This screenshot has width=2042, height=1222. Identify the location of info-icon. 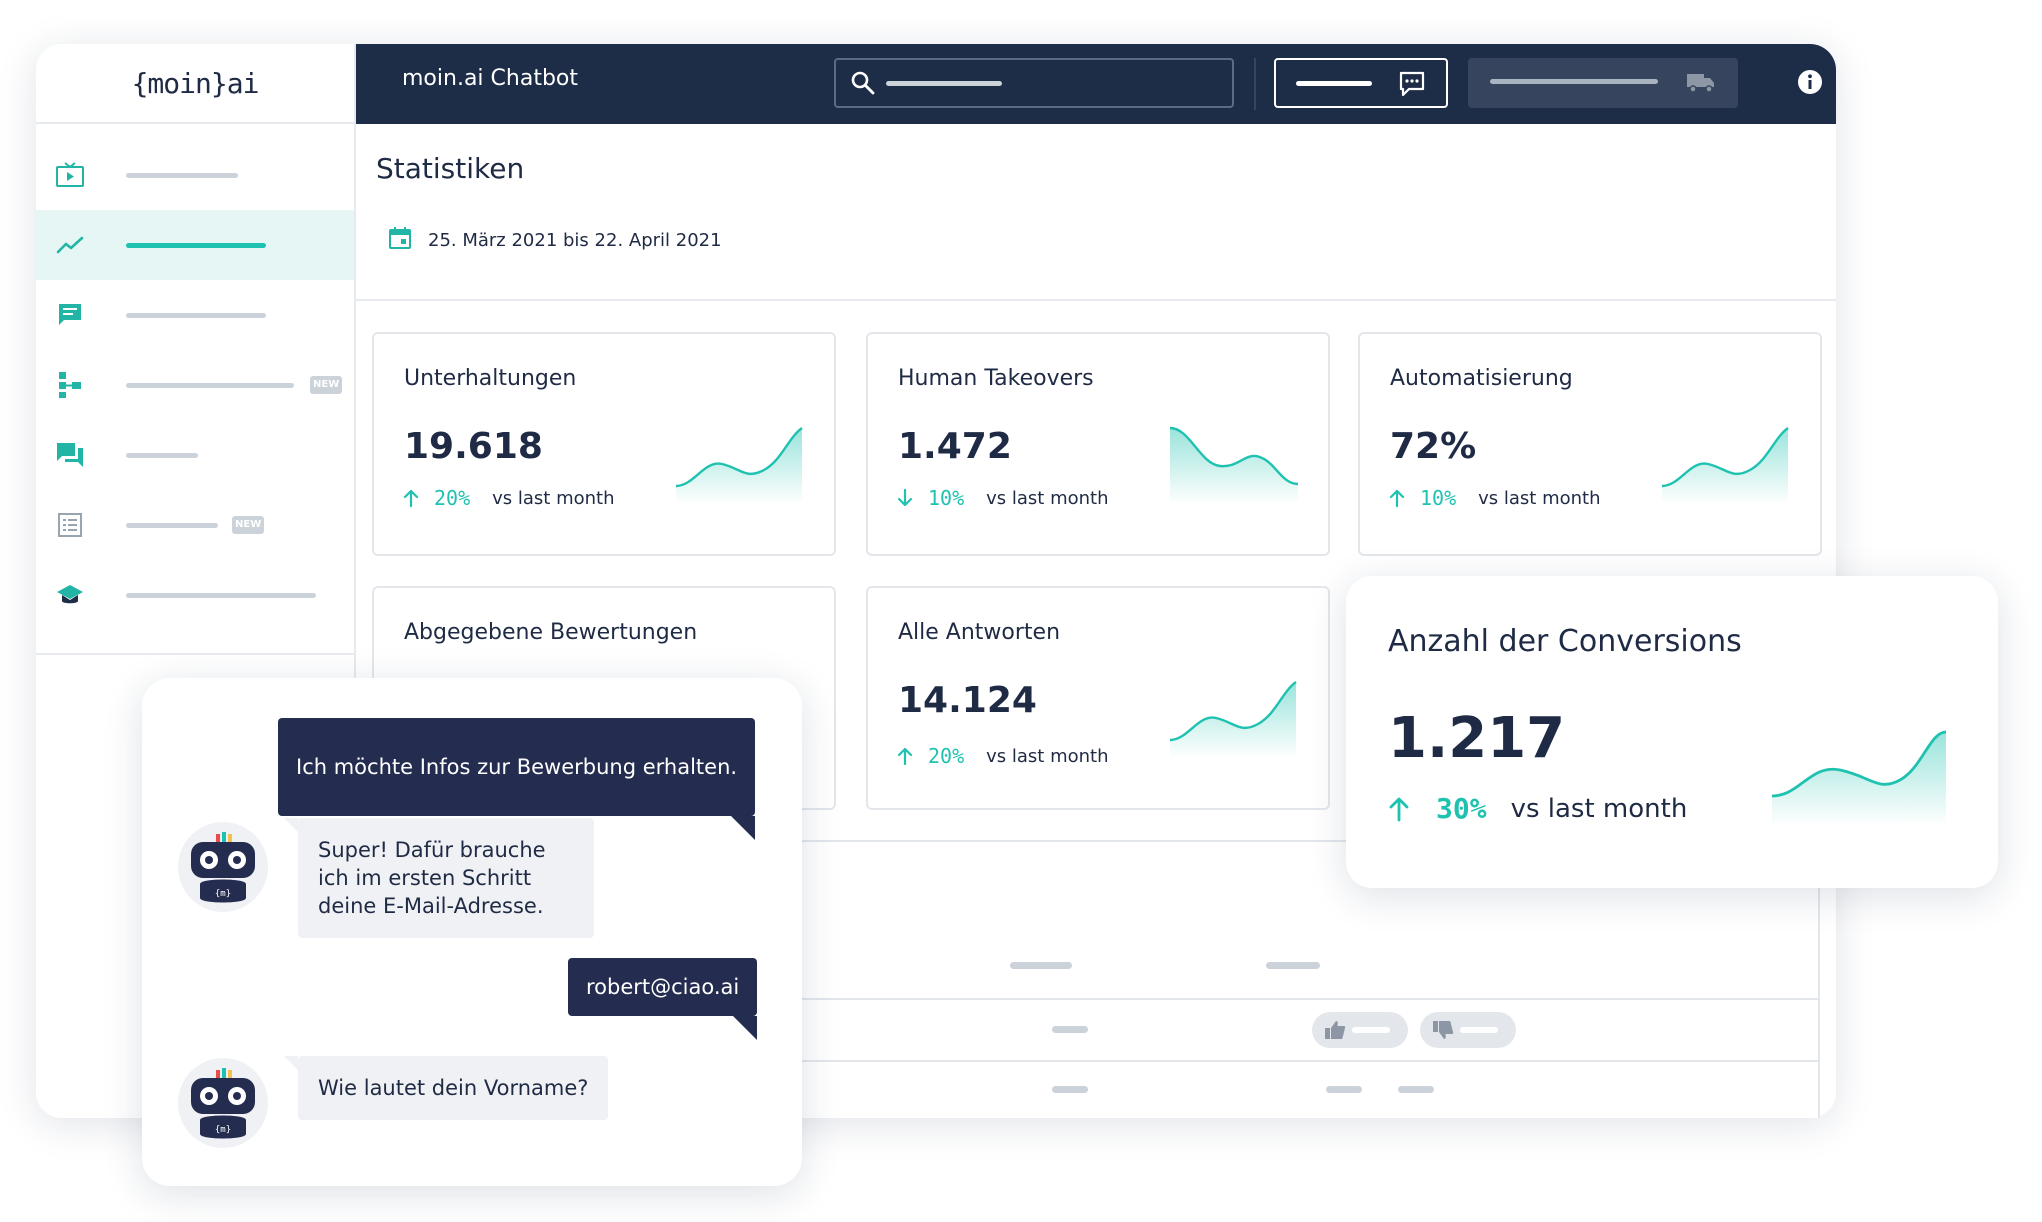
(1810, 84).